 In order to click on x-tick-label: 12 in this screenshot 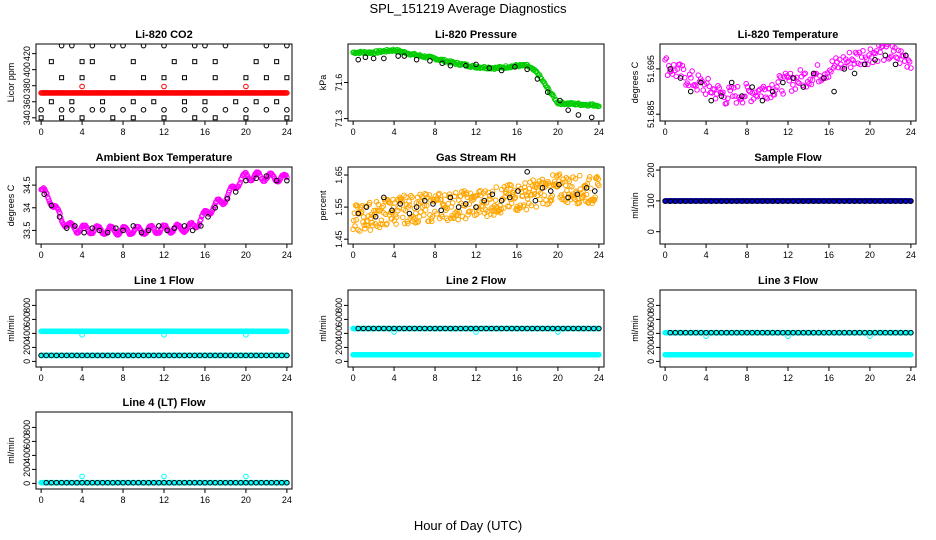, I will do `click(788, 255)`.